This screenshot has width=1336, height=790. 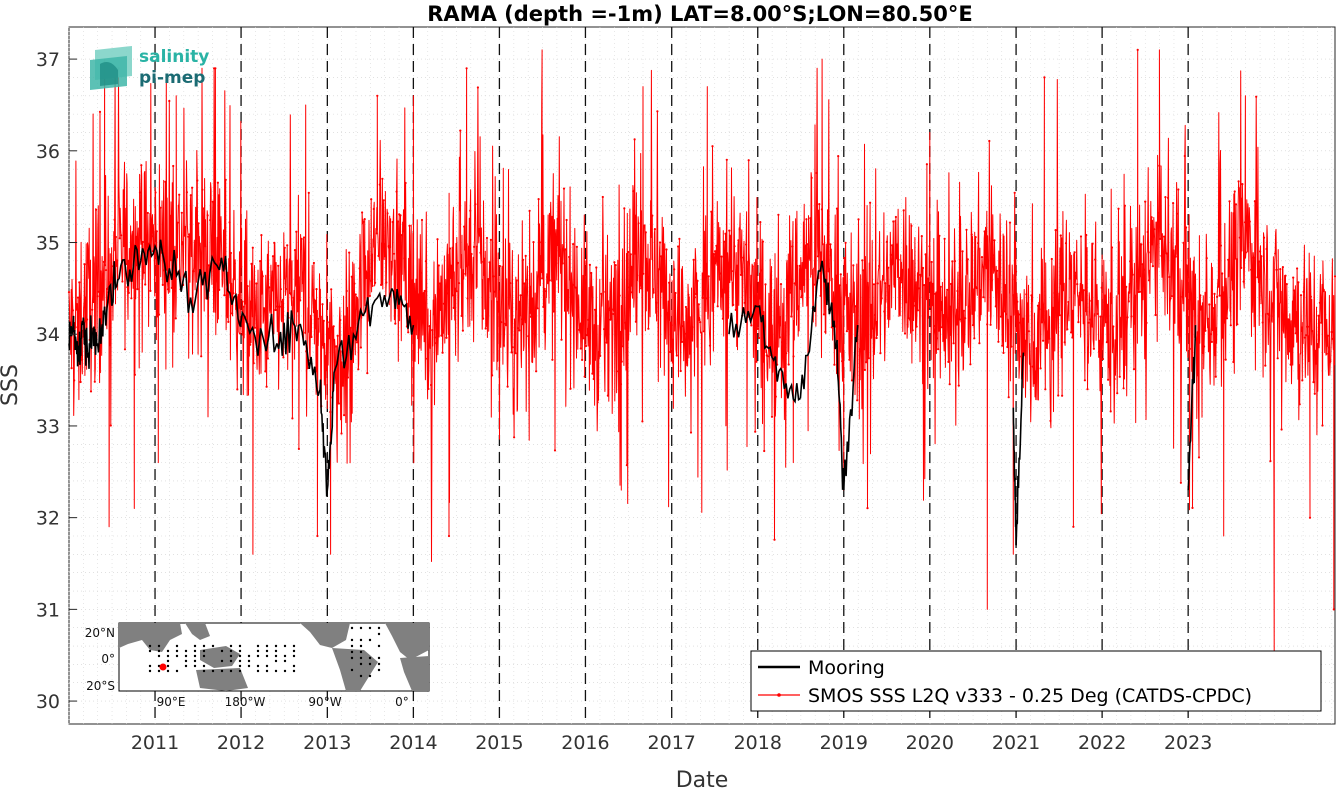 What do you see at coordinates (48, 335) in the screenshot?
I see `y-tick-label-34: 34` at bounding box center [48, 335].